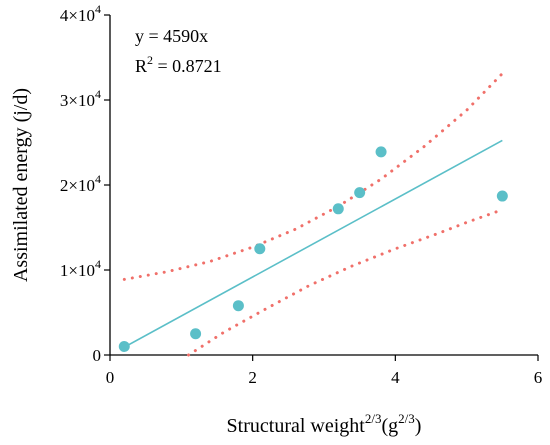 The height and width of the screenshot is (445, 550). Describe the element at coordinates (418, 426) in the screenshot. I see `xlabel-paren-close: )` at that location.